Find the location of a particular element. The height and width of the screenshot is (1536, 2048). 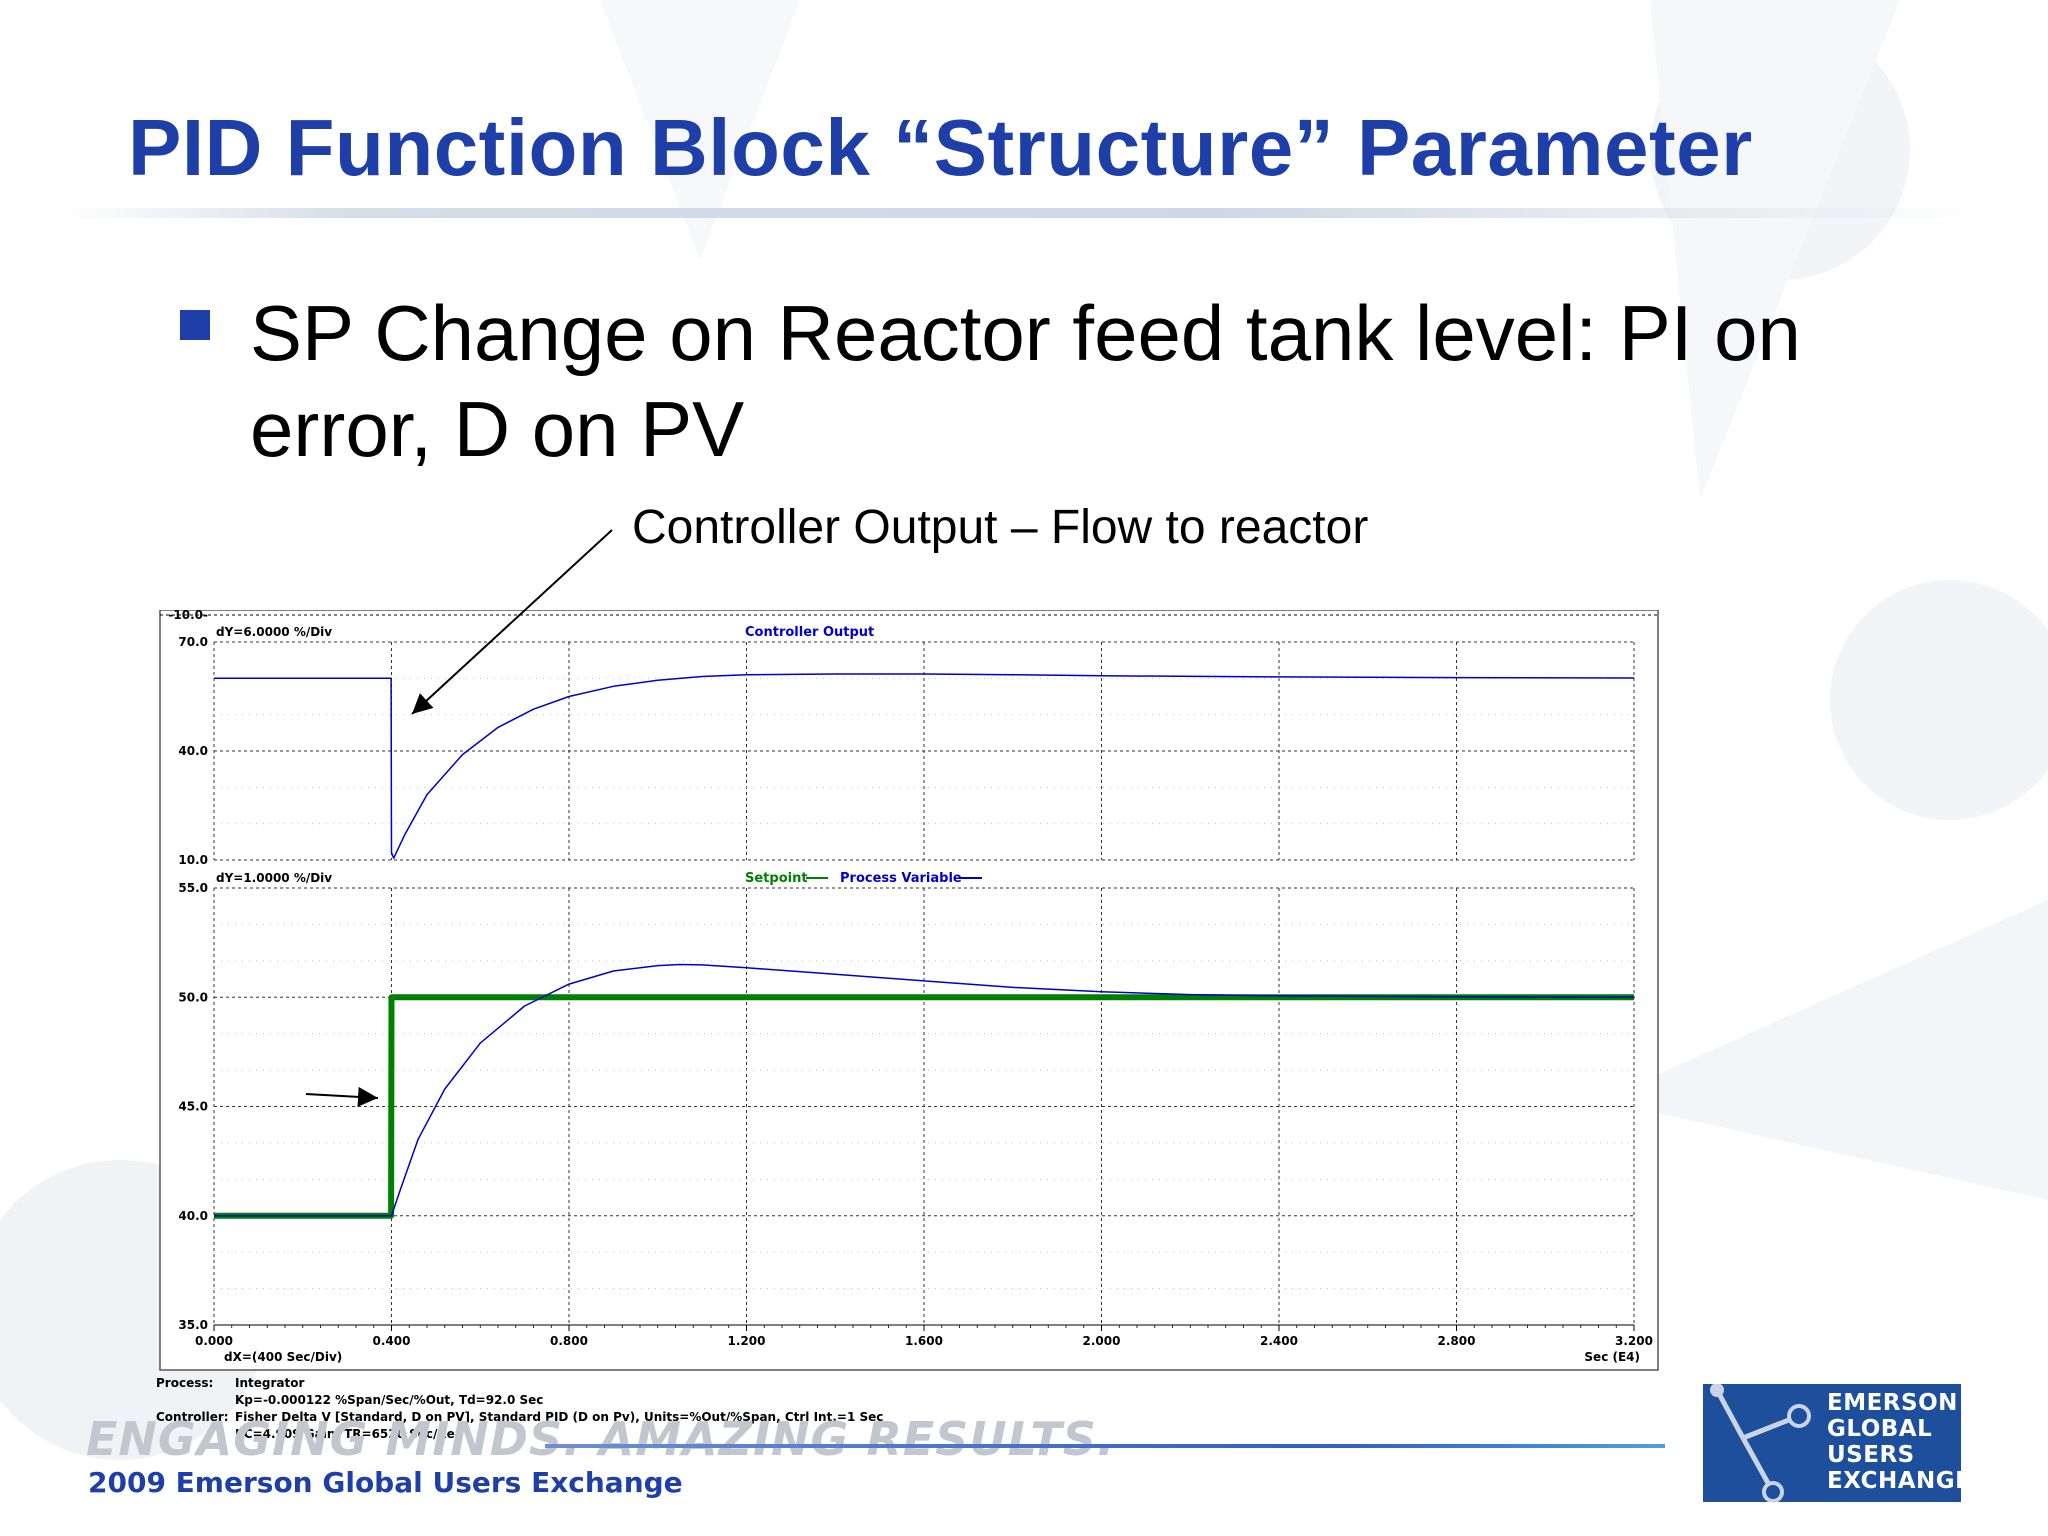

x-tick-label: 2.800 is located at coordinates (1457, 1341).